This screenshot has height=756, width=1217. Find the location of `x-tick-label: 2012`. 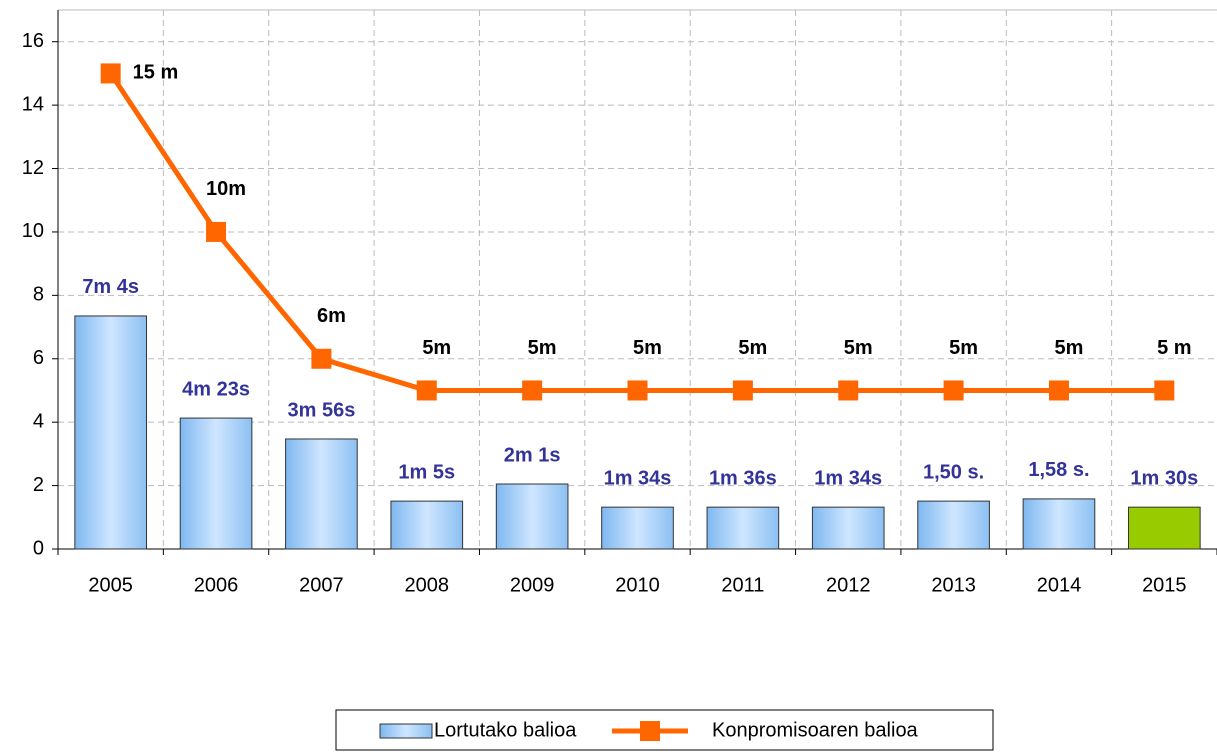

x-tick-label: 2012 is located at coordinates (848, 585).